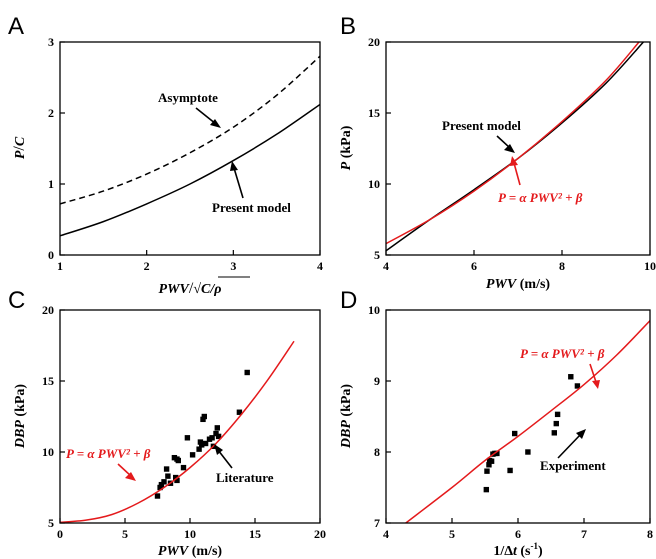 This screenshot has height=559, width=656. What do you see at coordinates (190, 534) in the screenshot?
I see `x-tick-label-c: 10` at bounding box center [190, 534].